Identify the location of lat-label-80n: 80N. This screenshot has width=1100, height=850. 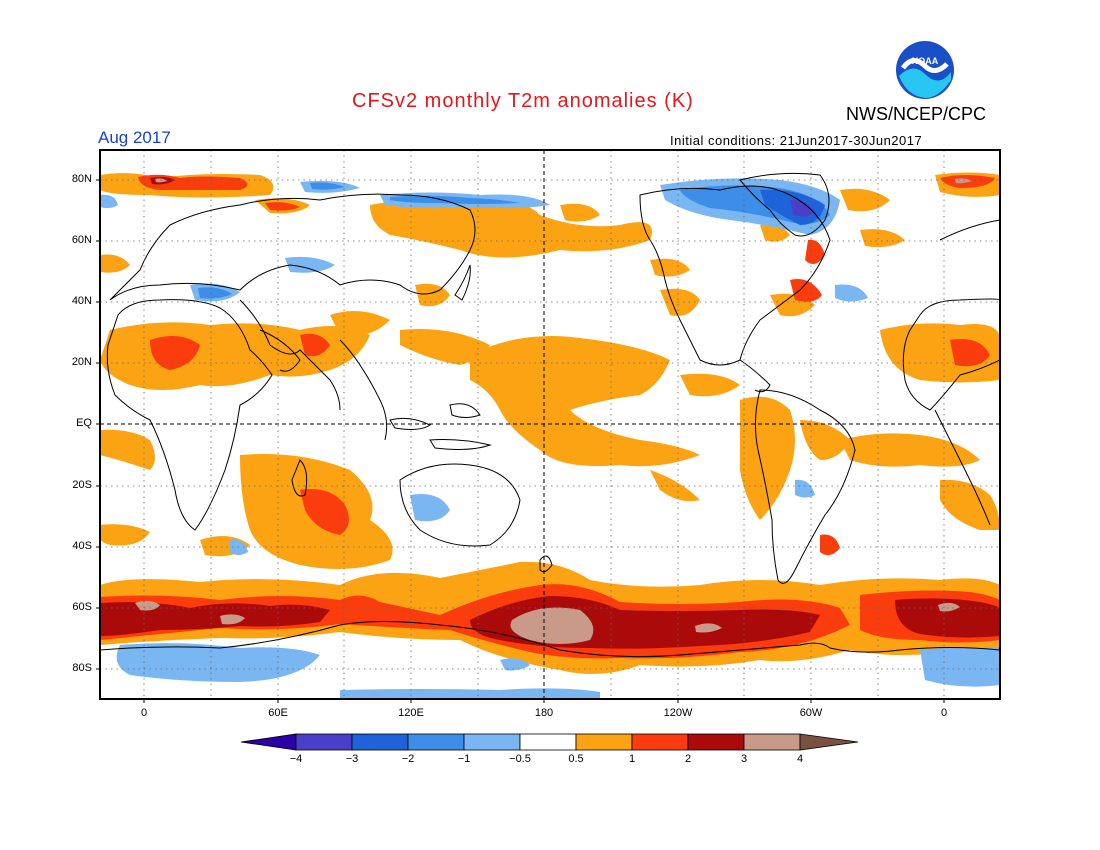
(81, 179).